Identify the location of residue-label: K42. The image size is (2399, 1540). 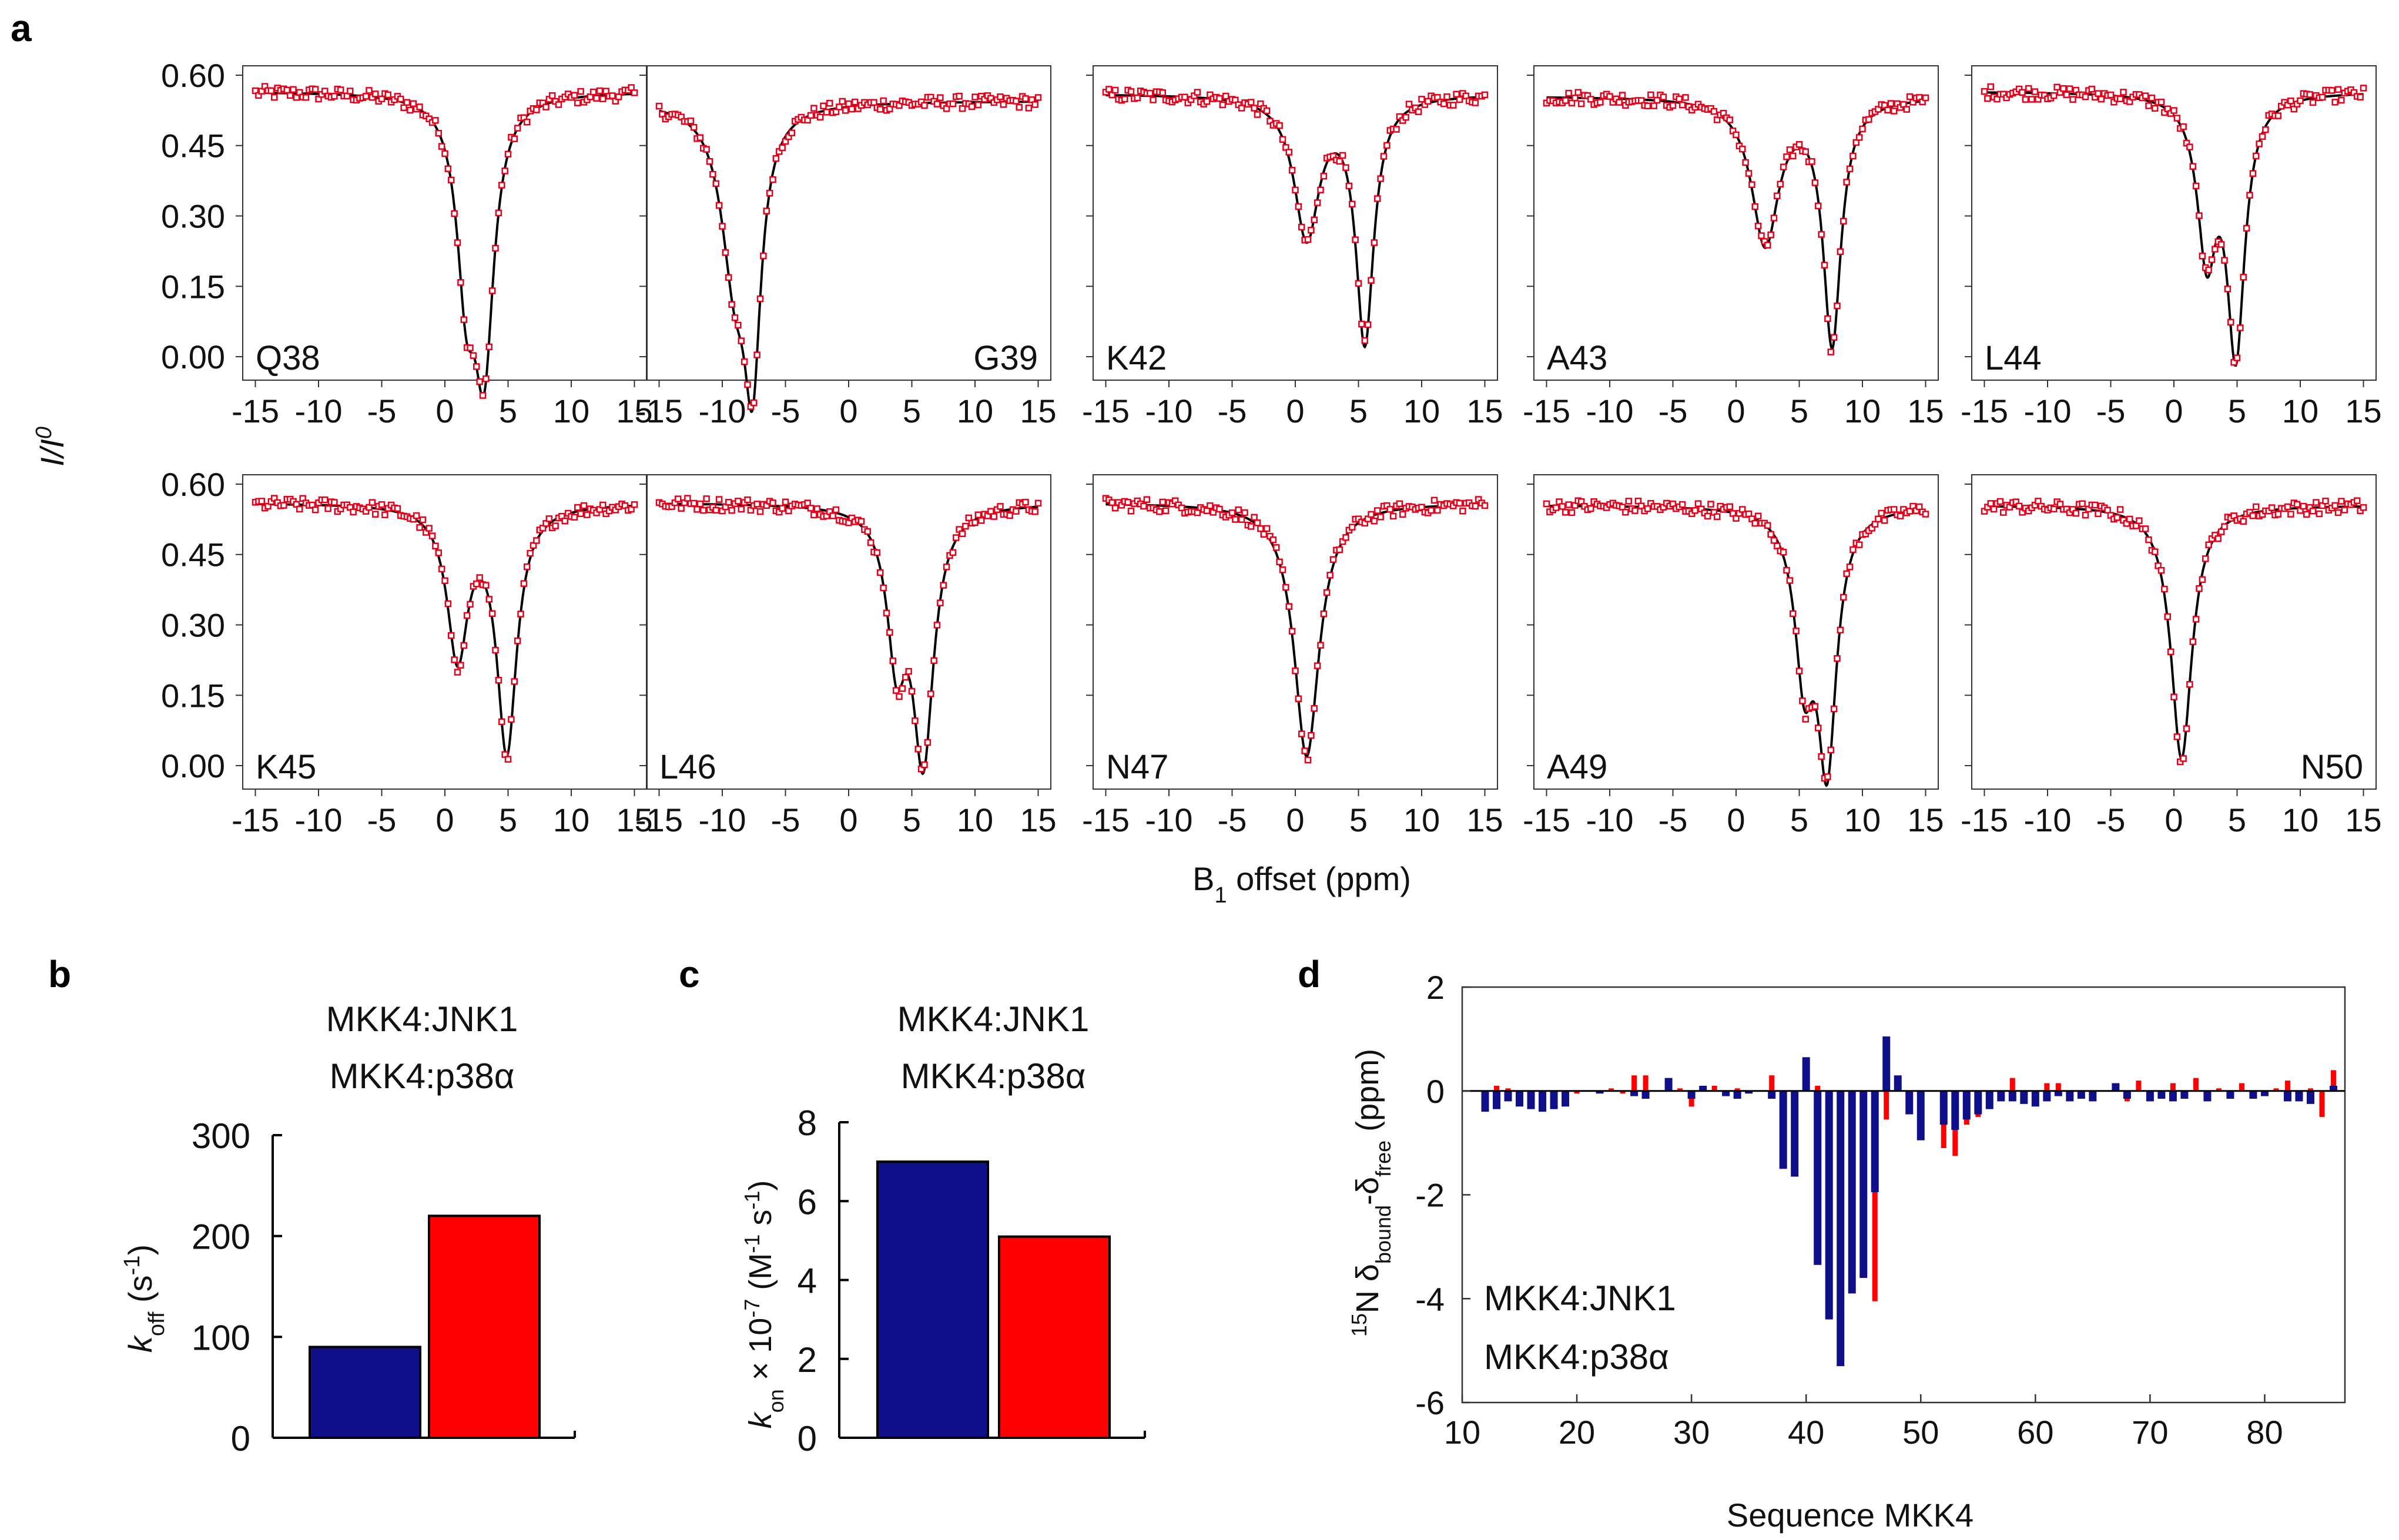
(1136, 358).